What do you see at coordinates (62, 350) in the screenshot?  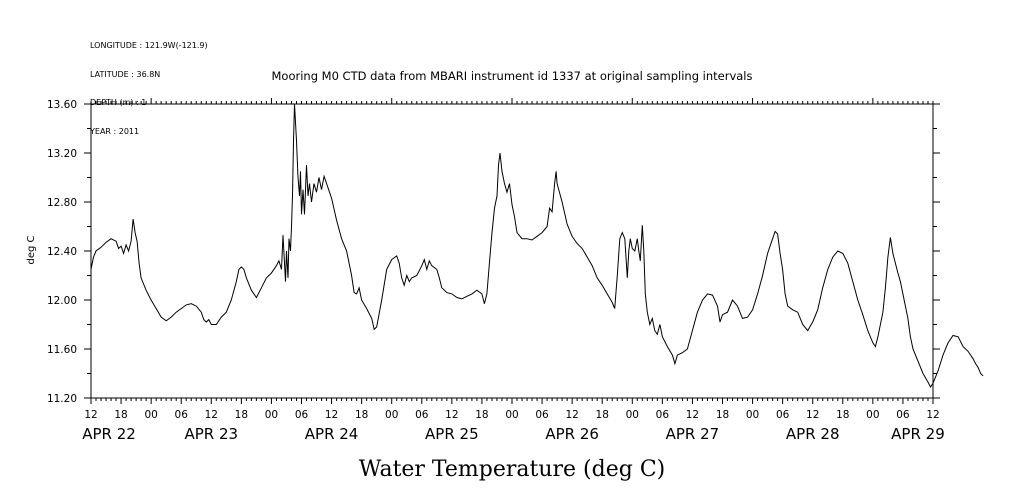 I see `y-tick-label: 11.60` at bounding box center [62, 350].